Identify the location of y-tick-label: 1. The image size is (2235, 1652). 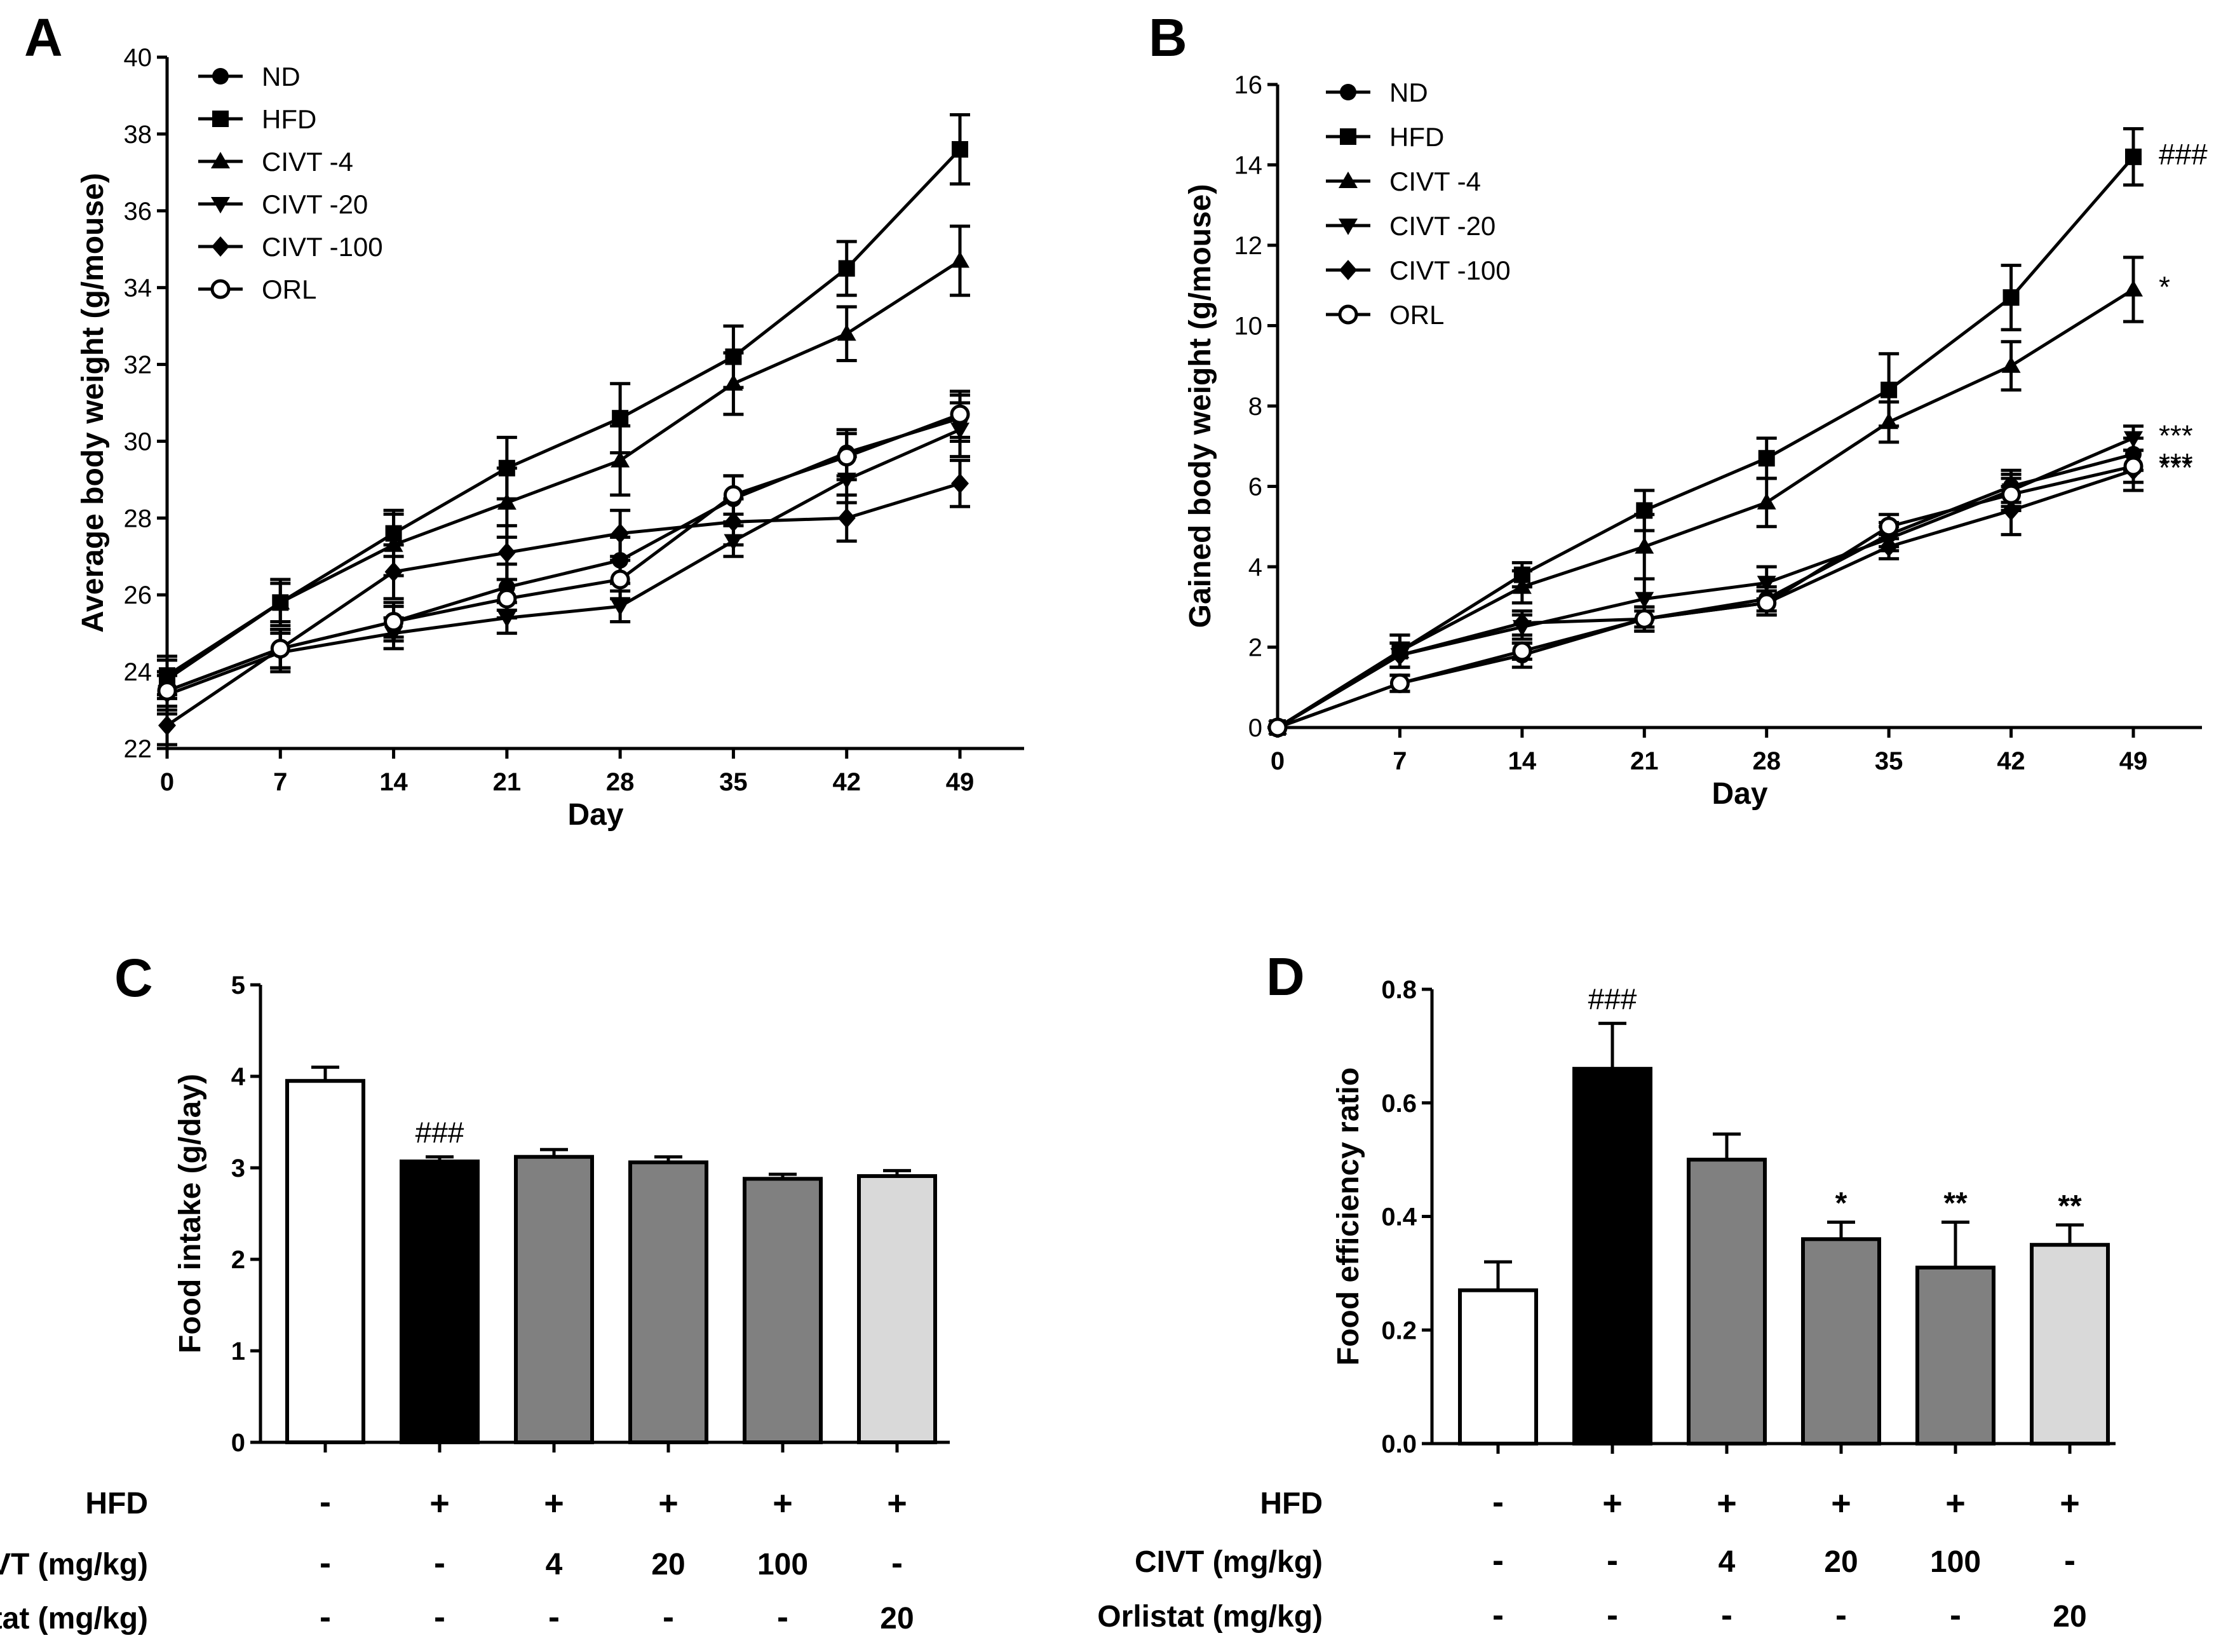
(238, 1351).